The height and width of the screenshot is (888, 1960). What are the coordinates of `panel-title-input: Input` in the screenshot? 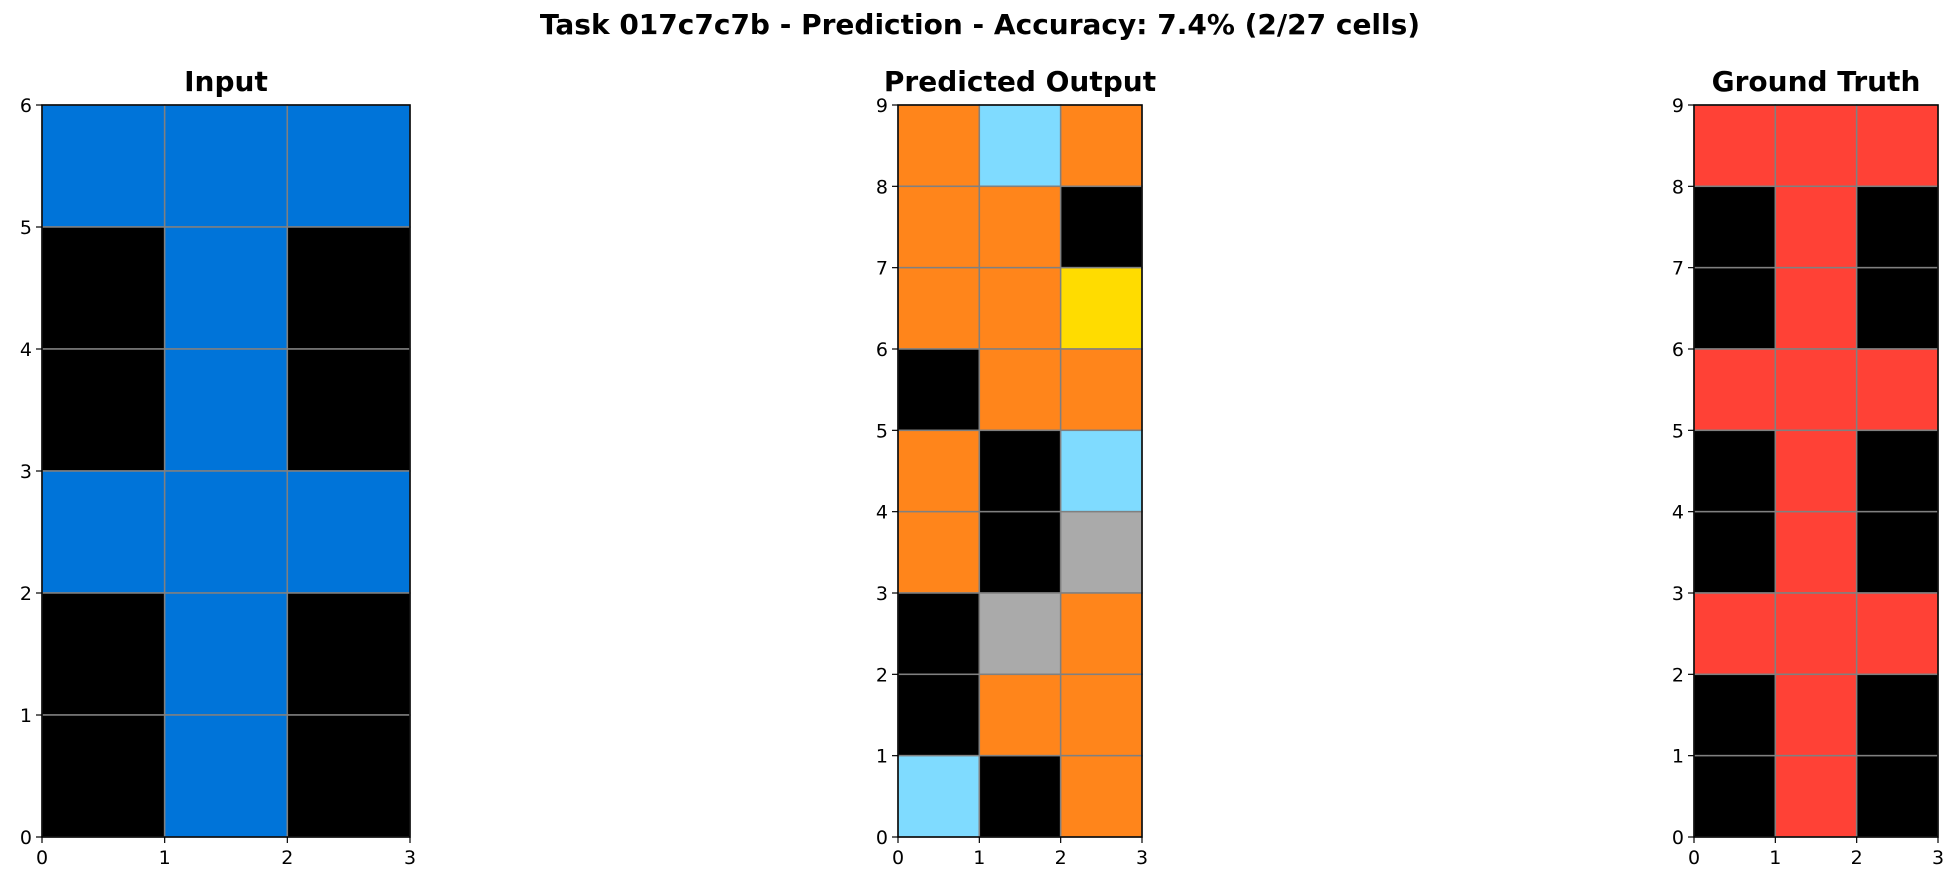 It's located at (226, 81).